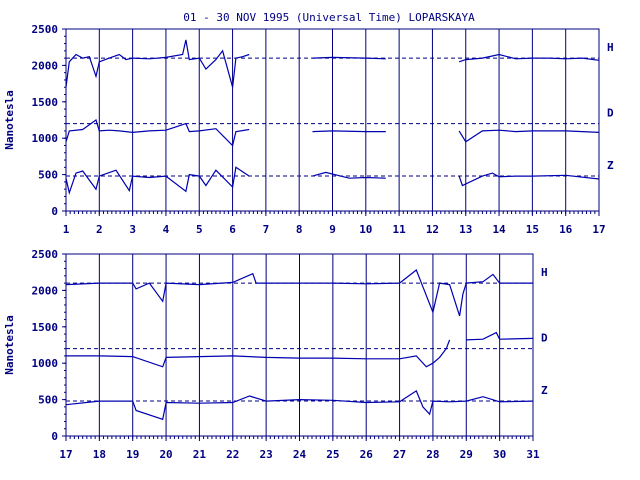 The width and height of the screenshot is (640, 480). What do you see at coordinates (266, 229) in the screenshot?
I see `x-tick-label: 7` at bounding box center [266, 229].